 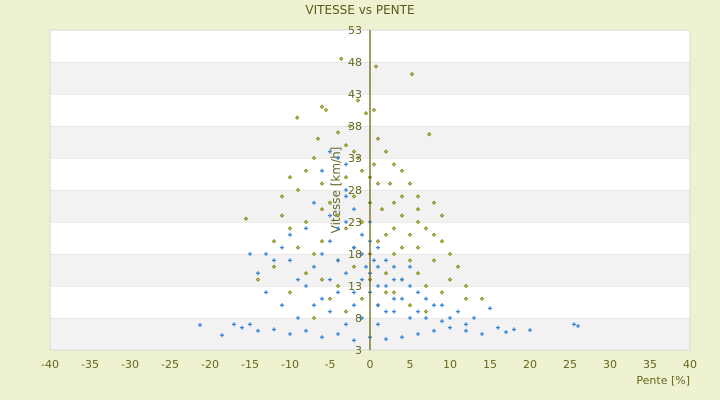 What do you see at coordinates (410, 364) in the screenshot?
I see `x-tick-label: 5` at bounding box center [410, 364].